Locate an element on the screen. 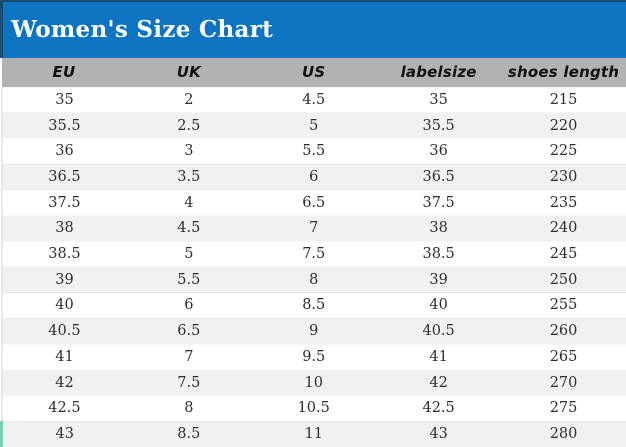  table-cell: 2 is located at coordinates (189, 99).